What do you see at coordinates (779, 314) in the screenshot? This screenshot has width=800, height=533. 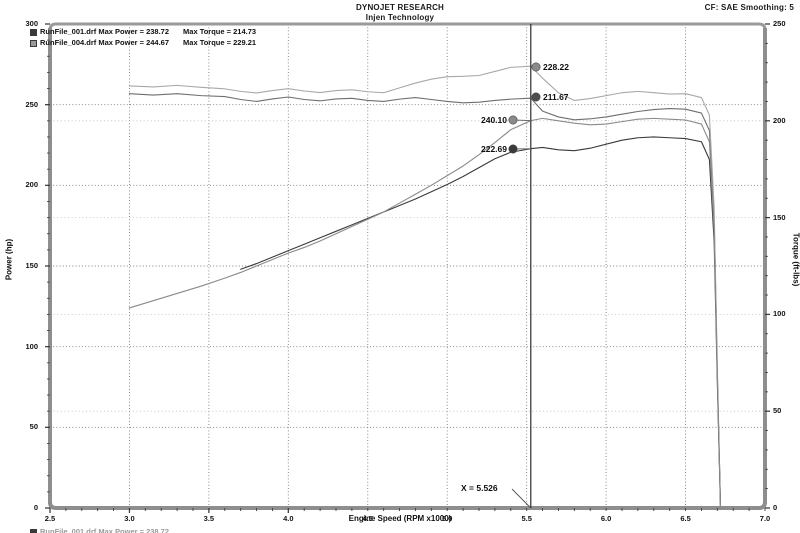 I see `y-tick-label-torque: 100` at bounding box center [779, 314].